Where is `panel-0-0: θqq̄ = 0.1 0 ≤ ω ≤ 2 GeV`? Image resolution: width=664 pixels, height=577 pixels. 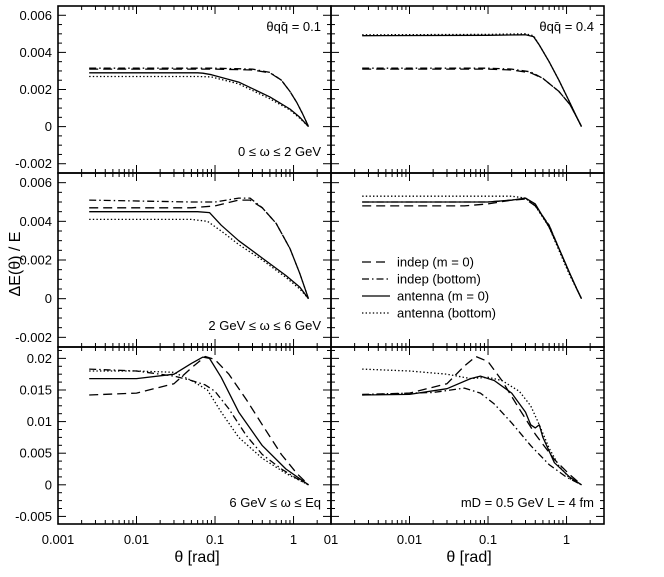 panel-0-0: θqq̄ = 0.1 0 ≤ ω ≤ 2 GeV is located at coordinates (194, 89).